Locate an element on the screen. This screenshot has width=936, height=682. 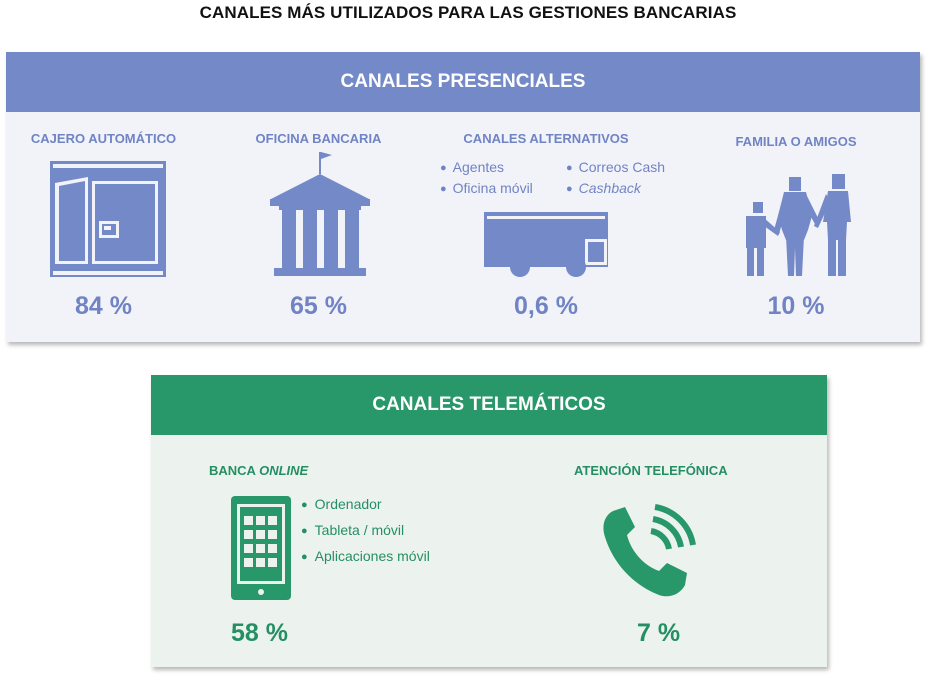
bullet-oficina-movil: ● Oficina móvil is located at coordinates (486, 188).